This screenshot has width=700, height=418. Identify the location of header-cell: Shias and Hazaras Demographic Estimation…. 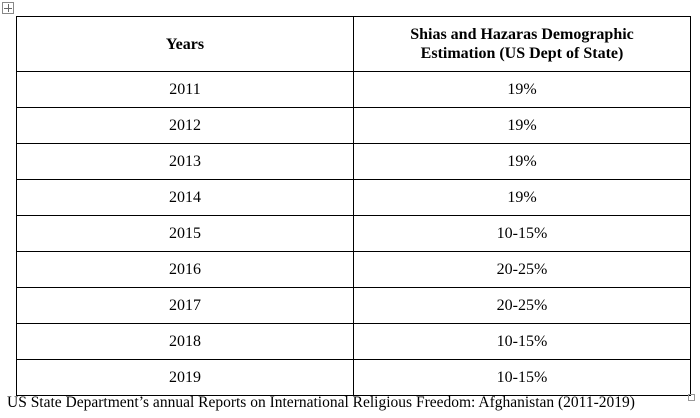
(522, 44).